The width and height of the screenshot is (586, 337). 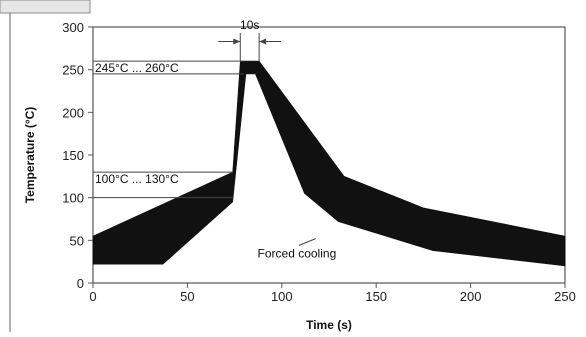 What do you see at coordinates (77, 240) in the screenshot?
I see `y-tick-label: 50` at bounding box center [77, 240].